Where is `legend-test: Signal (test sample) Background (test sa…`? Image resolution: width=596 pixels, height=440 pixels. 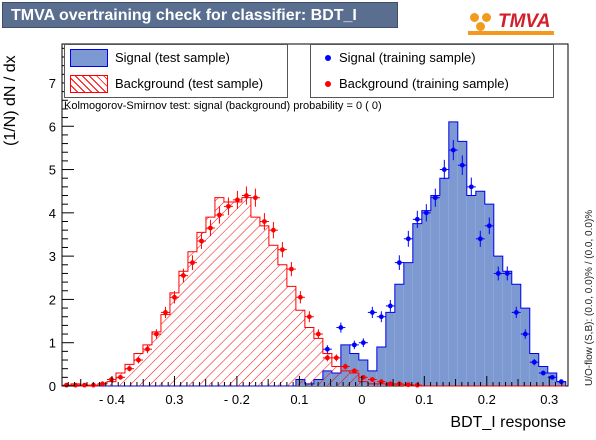 legend-test: Signal (test sample) Background (test sa… is located at coordinates (176, 71).